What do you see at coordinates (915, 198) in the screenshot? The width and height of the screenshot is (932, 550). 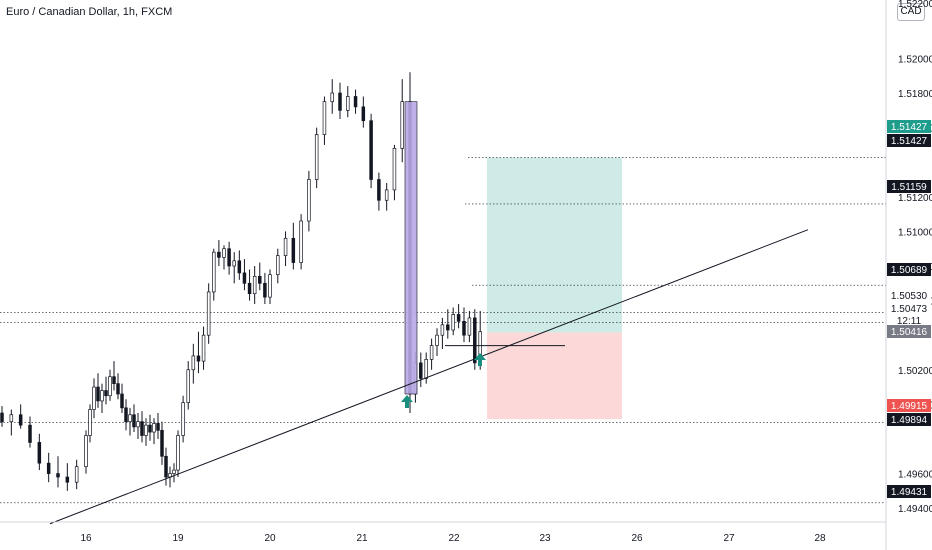 I see `price-tick: 1.51200` at bounding box center [915, 198].